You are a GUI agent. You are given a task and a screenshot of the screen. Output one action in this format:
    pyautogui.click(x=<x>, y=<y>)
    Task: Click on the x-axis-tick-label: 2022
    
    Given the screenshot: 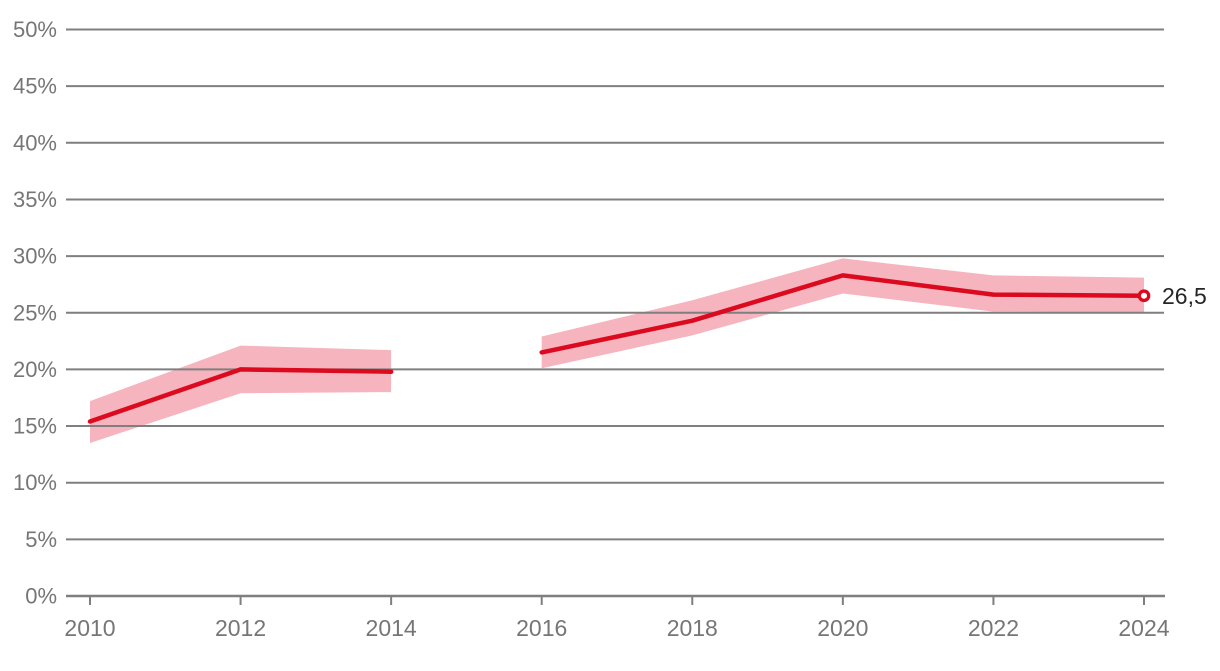 What is the action you would take?
    pyautogui.click(x=993, y=628)
    